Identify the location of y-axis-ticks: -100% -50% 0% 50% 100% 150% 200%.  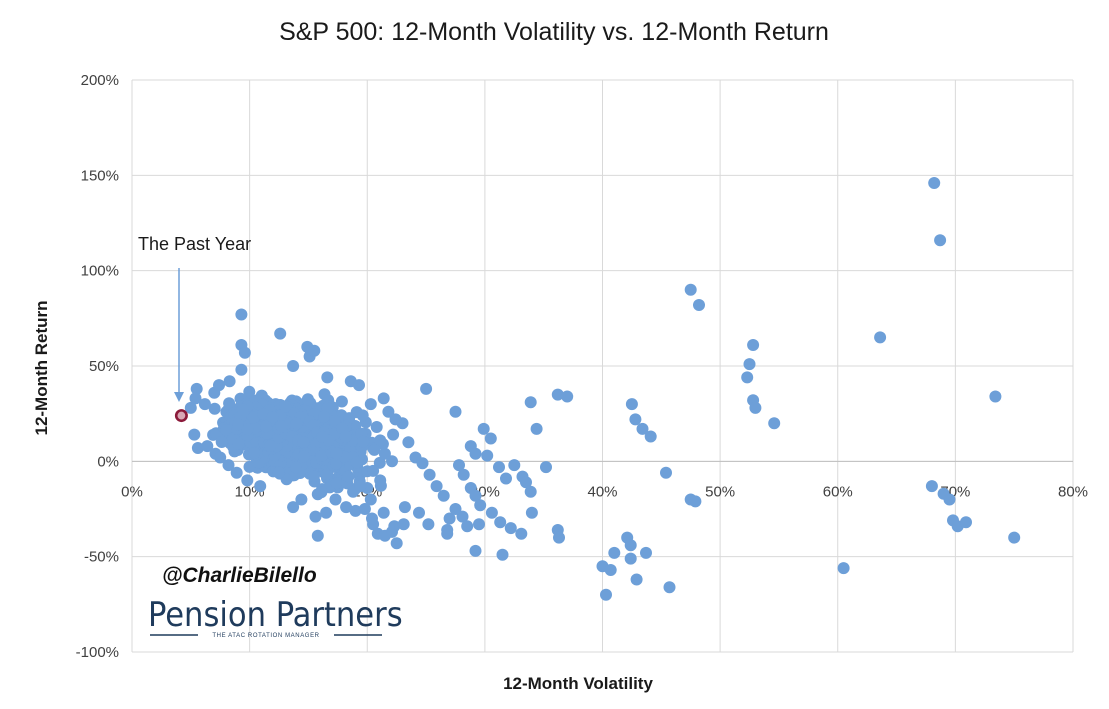
(97, 366).